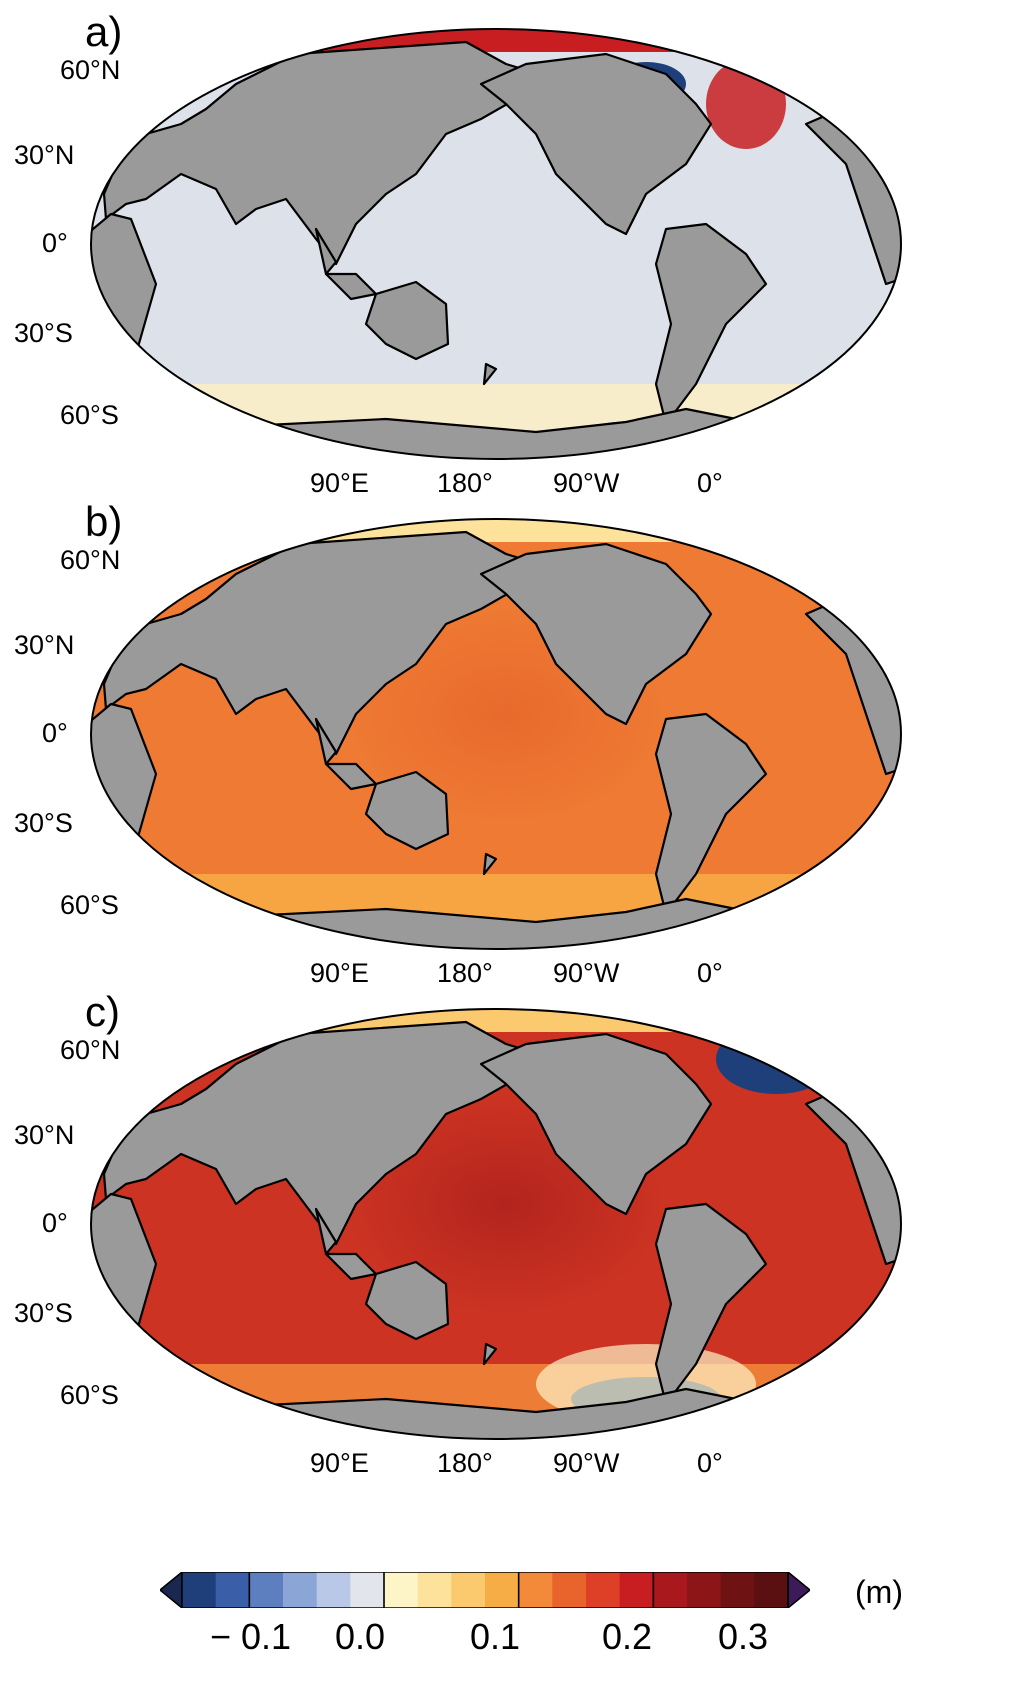 The height and width of the screenshot is (1694, 1020). What do you see at coordinates (776, 1059) in the screenshot?
I see `greenland-sea-anomaly` at bounding box center [776, 1059].